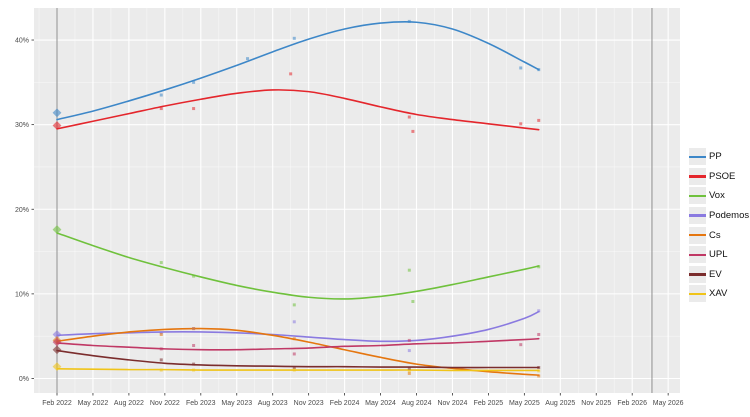 The image size is (750, 417). Describe the element at coordinates (345, 403) in the screenshot. I see `x-tick-label: Feb 2024` at that location.